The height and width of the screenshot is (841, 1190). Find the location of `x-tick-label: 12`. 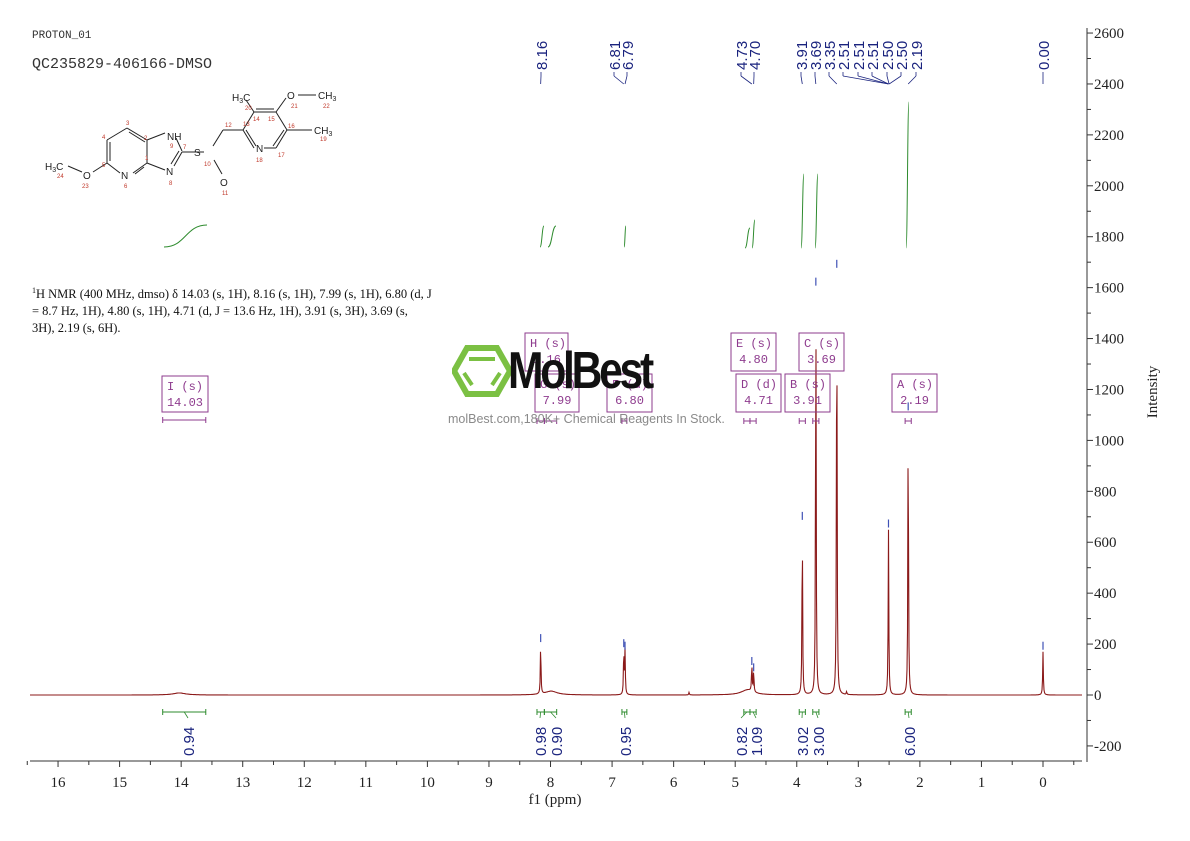

x-tick-label: 12 is located at coordinates (304, 783).